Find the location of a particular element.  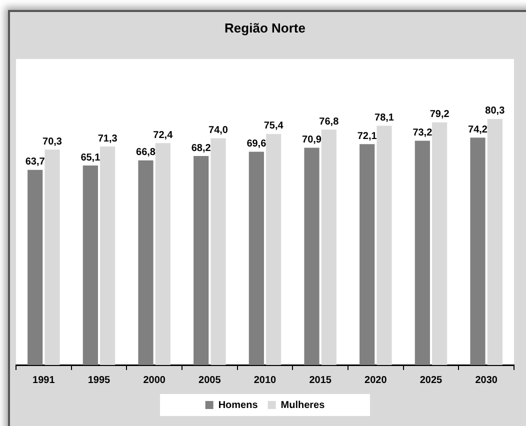

chart-title: Região Norte is located at coordinates (265, 28).